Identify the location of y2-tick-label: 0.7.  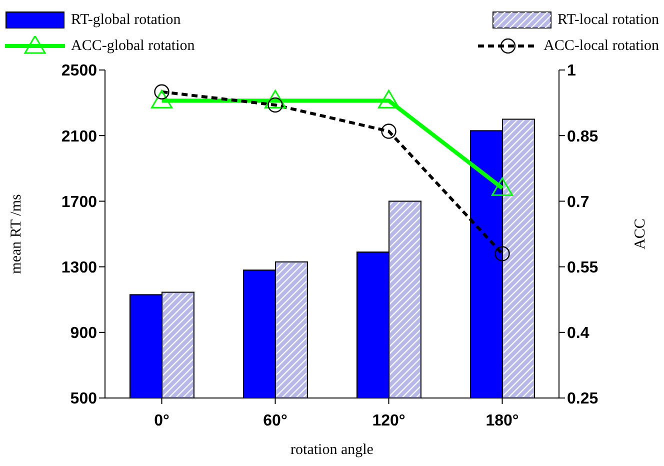
(578, 202).